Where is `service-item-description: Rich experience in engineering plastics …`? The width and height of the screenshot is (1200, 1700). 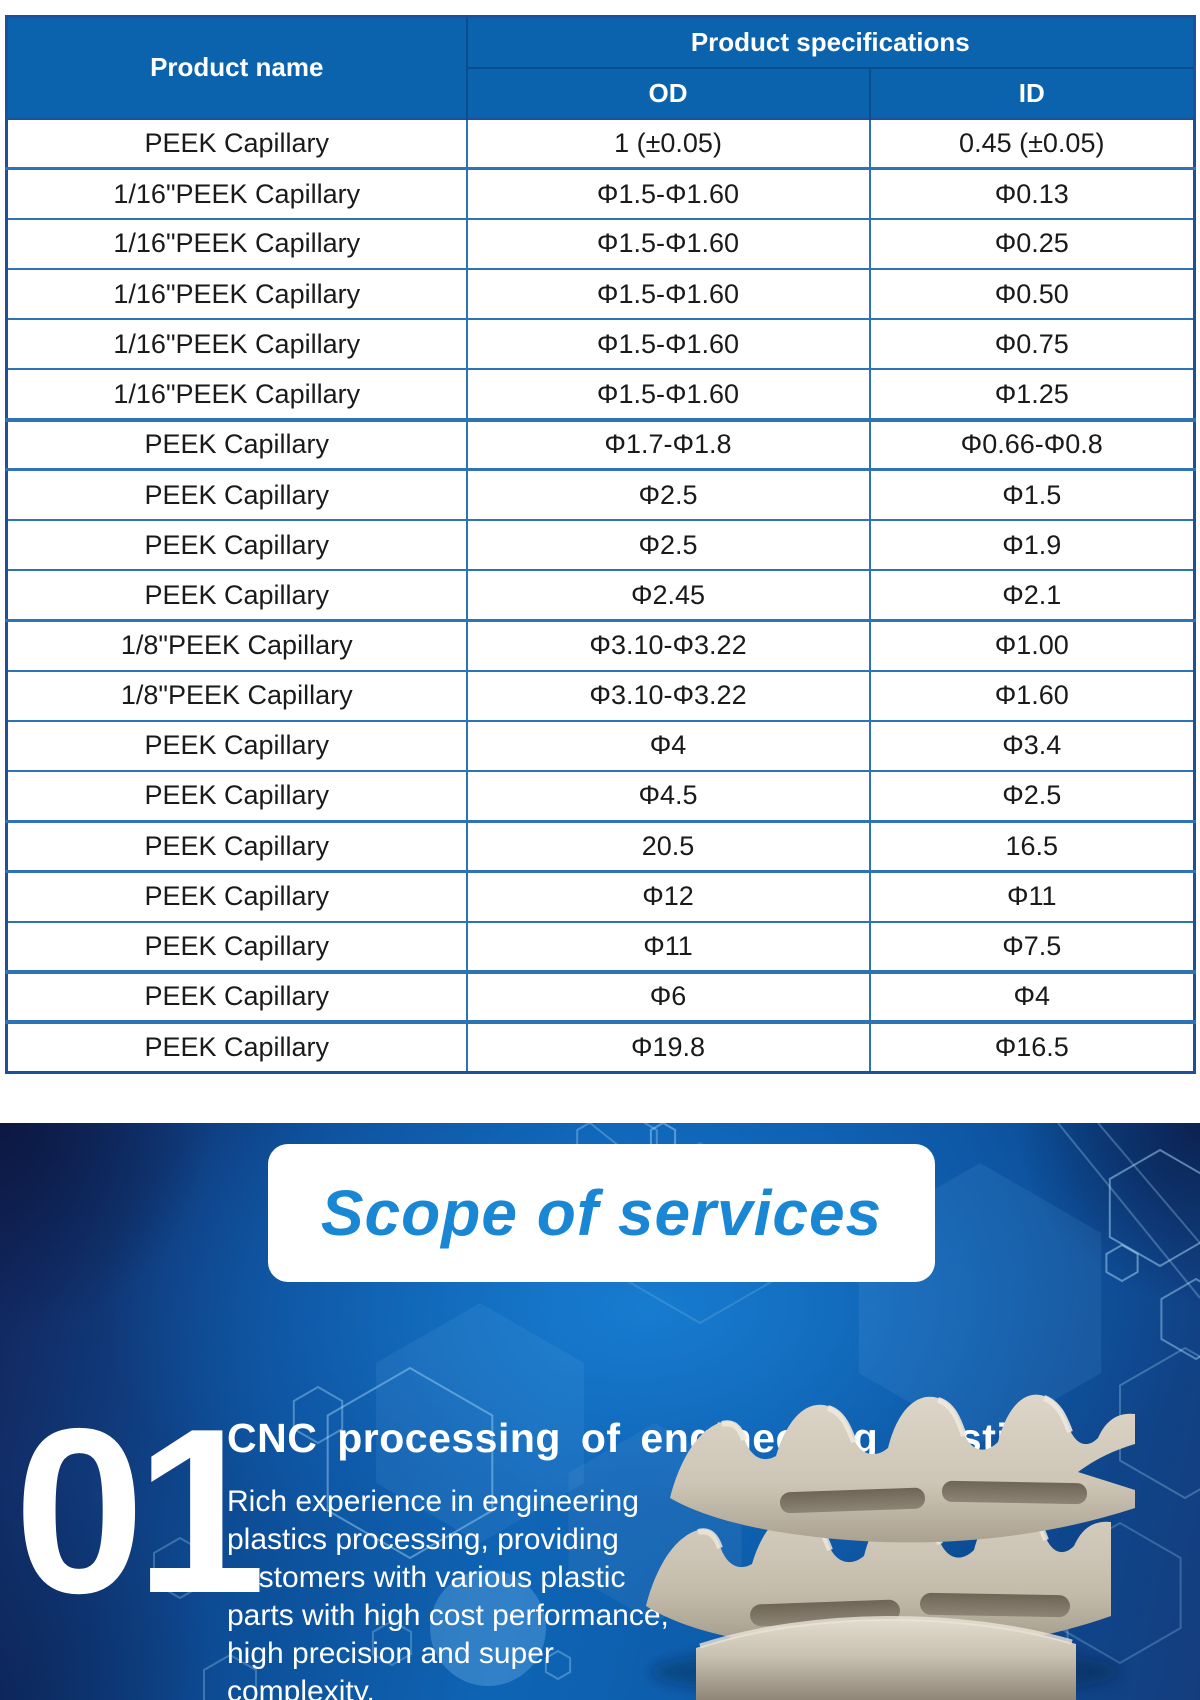 service-item-description: Rich experience in engineering plastics … is located at coordinates (448, 1592).